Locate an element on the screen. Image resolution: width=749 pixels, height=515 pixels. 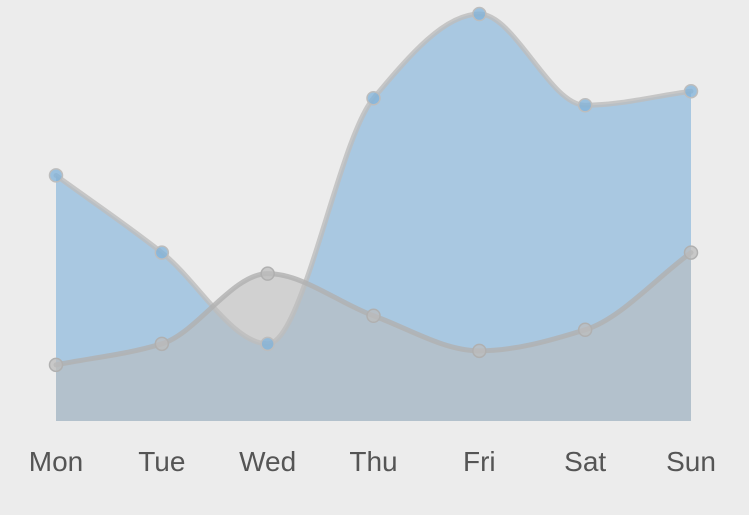
series-2-point-sun is located at coordinates (691, 252).